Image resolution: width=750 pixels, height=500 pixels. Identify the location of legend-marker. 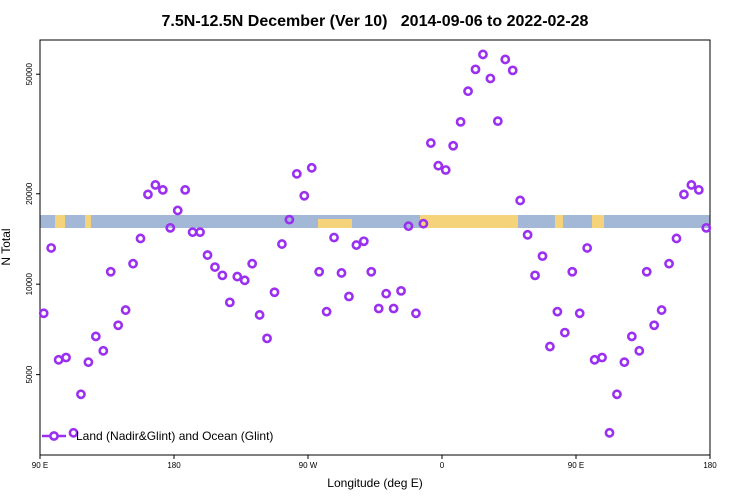
(54, 436).